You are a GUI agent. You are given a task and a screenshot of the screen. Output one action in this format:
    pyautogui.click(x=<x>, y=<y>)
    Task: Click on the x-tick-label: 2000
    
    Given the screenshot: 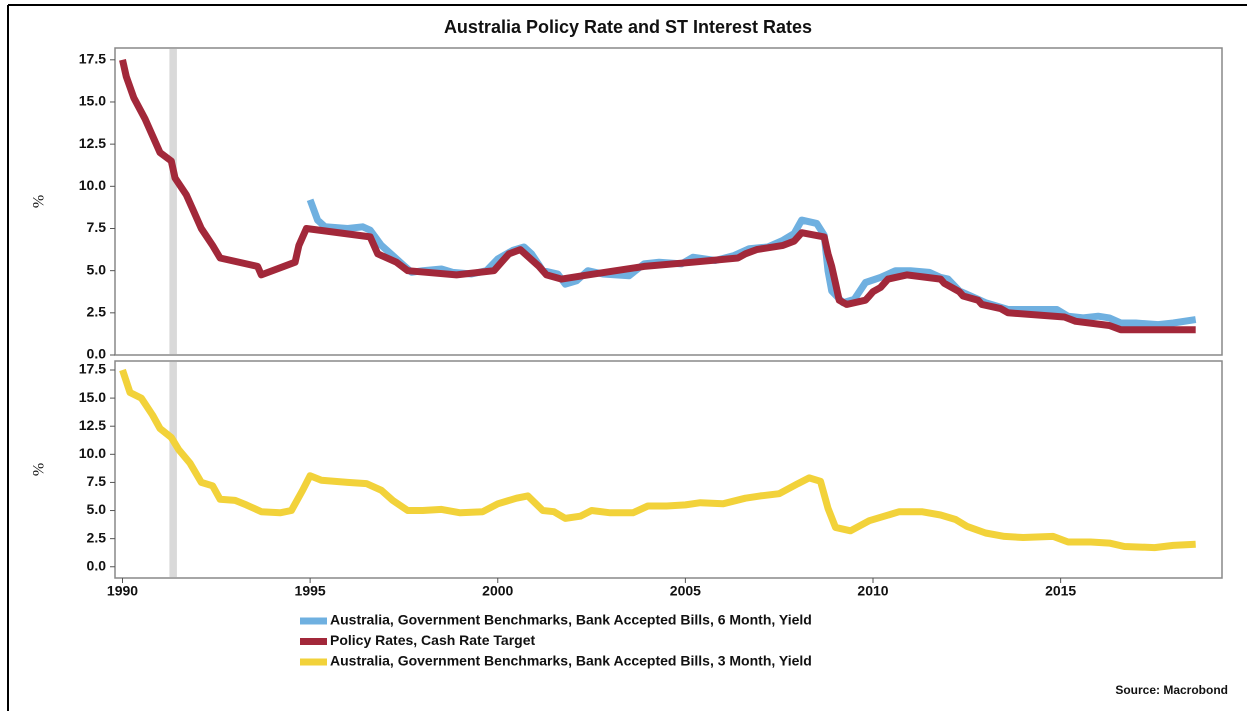 What is the action you would take?
    pyautogui.click(x=497, y=591)
    